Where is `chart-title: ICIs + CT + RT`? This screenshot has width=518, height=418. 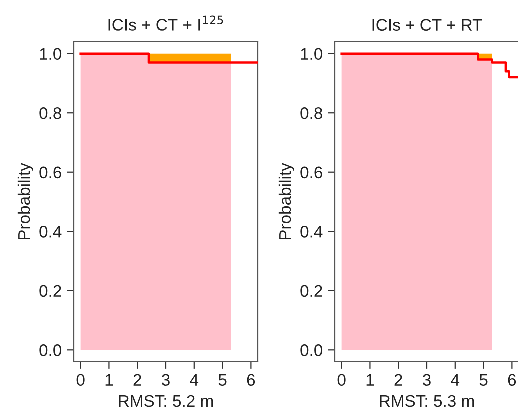
chart-title: ICIs + CT + RT is located at coordinates (427, 25).